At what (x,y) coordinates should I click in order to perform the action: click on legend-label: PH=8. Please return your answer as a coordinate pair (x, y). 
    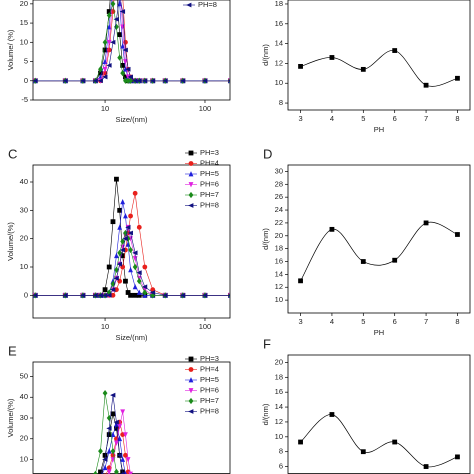
    Looking at the image, I should click on (209, 204).